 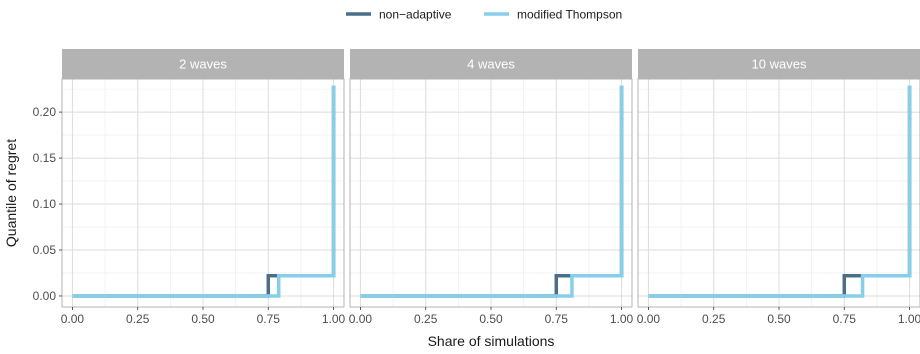 What do you see at coordinates (45, 296) in the screenshot?
I see `y-tick-label: 0.00` at bounding box center [45, 296].